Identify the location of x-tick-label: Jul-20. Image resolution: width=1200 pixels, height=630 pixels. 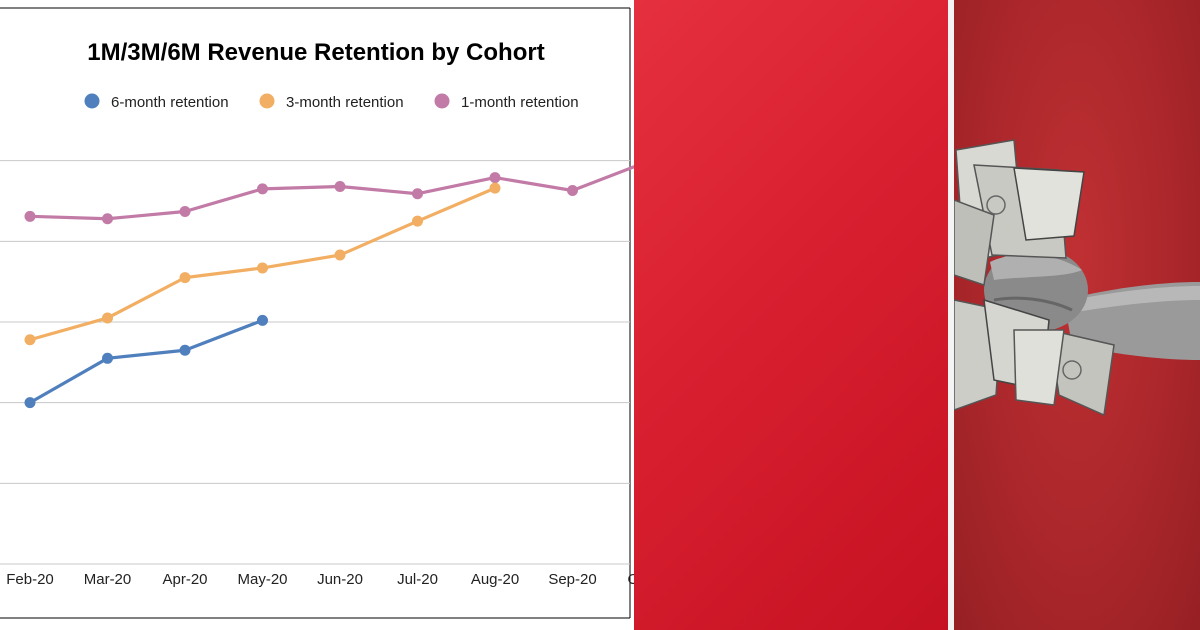
(417, 579).